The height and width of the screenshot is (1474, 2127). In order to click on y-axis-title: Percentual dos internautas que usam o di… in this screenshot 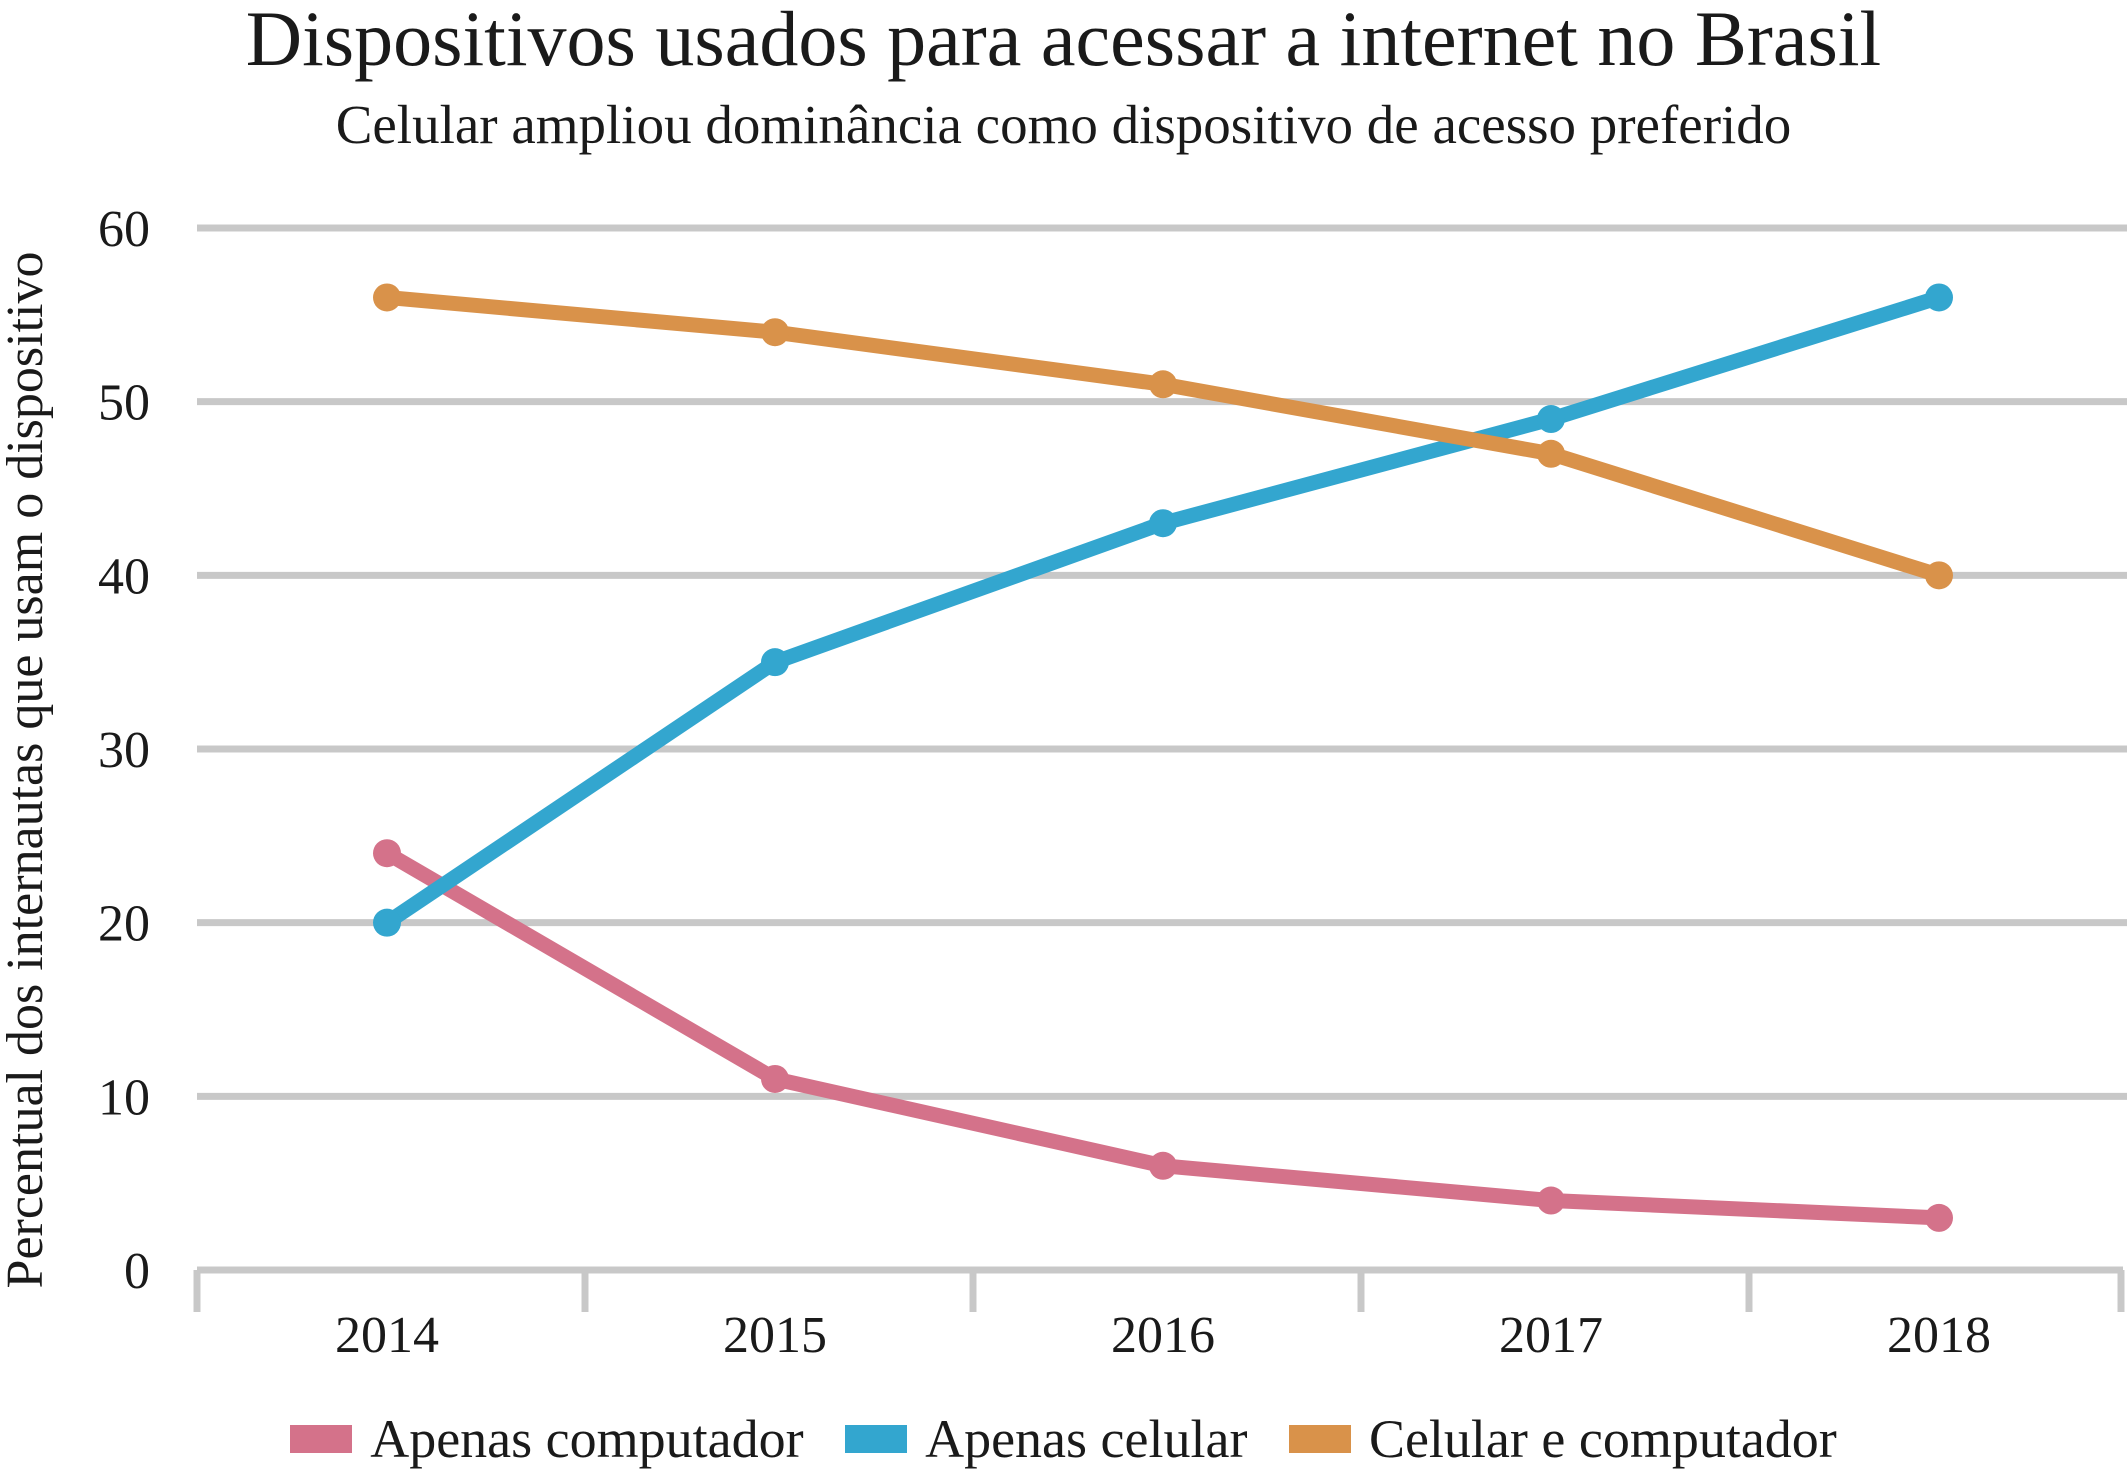, I will do `click(27, 770)`.